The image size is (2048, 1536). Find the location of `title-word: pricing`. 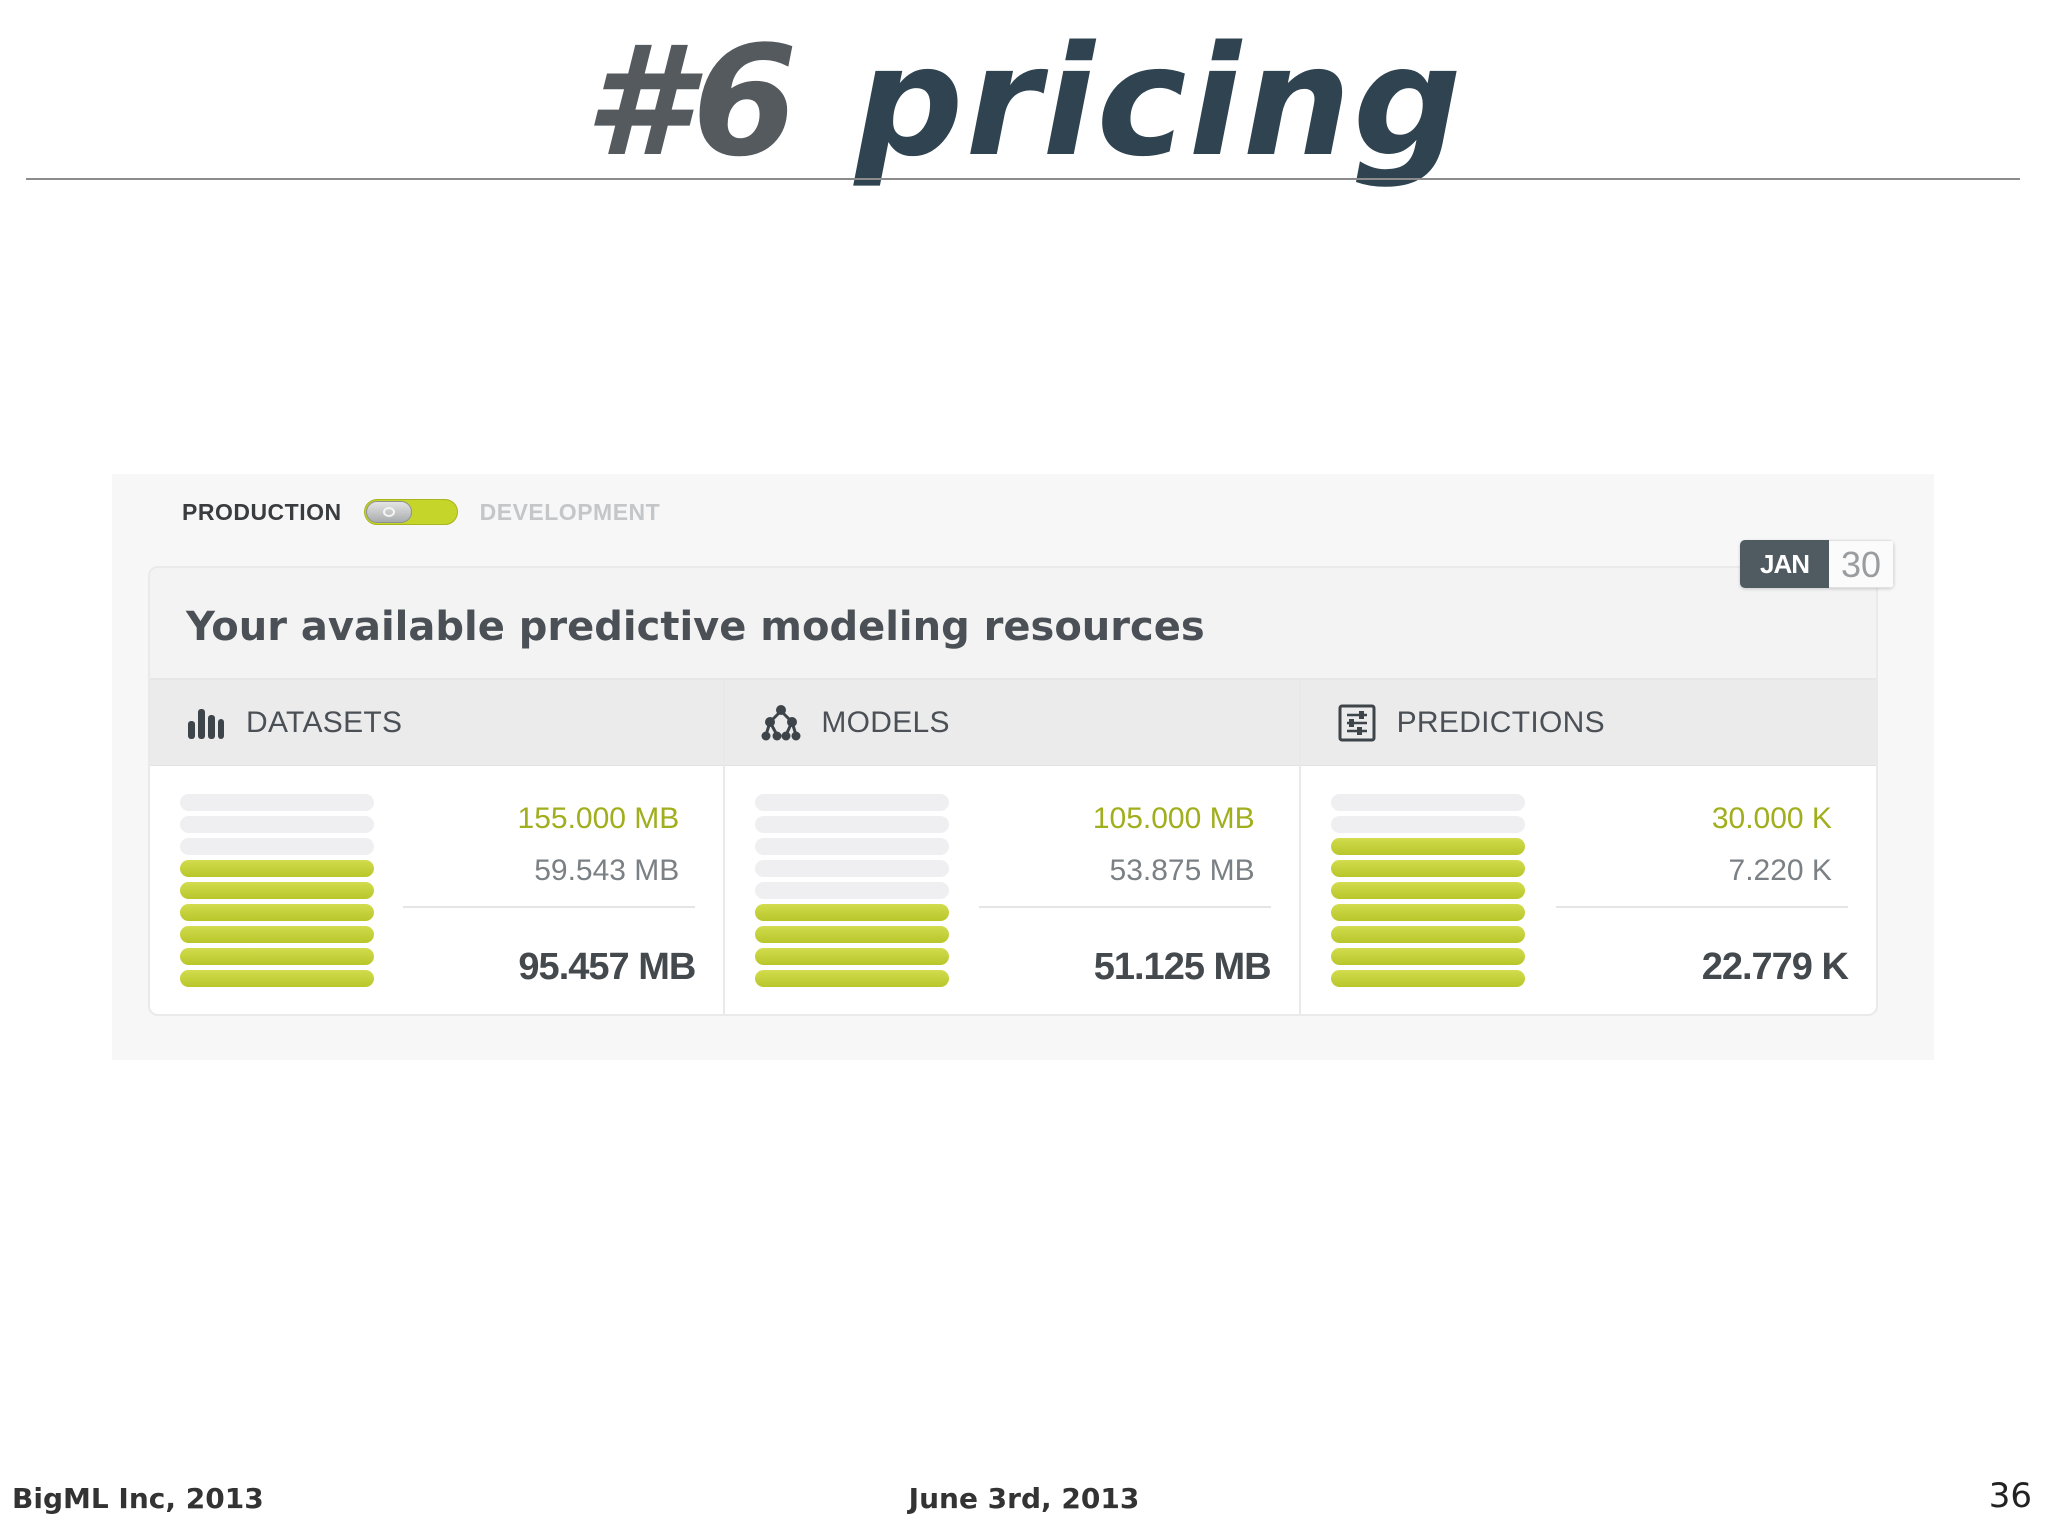

title-word: pricing is located at coordinates (1159, 101).